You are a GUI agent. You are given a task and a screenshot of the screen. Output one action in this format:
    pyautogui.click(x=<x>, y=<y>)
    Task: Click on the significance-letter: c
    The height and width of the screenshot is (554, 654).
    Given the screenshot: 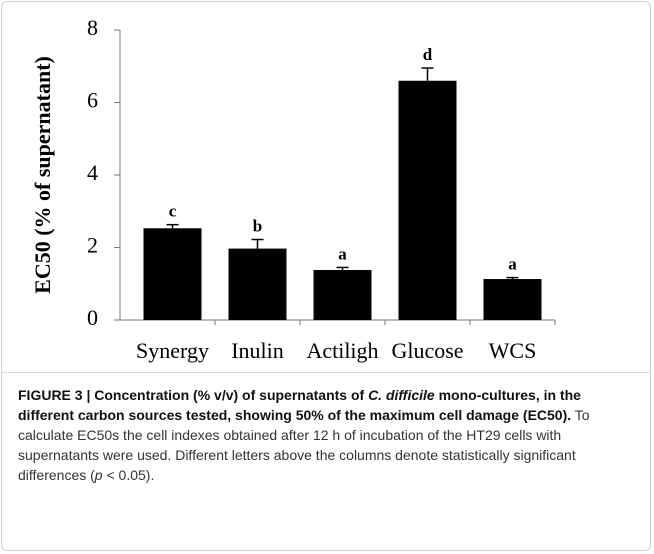 What is the action you would take?
    pyautogui.click(x=173, y=211)
    